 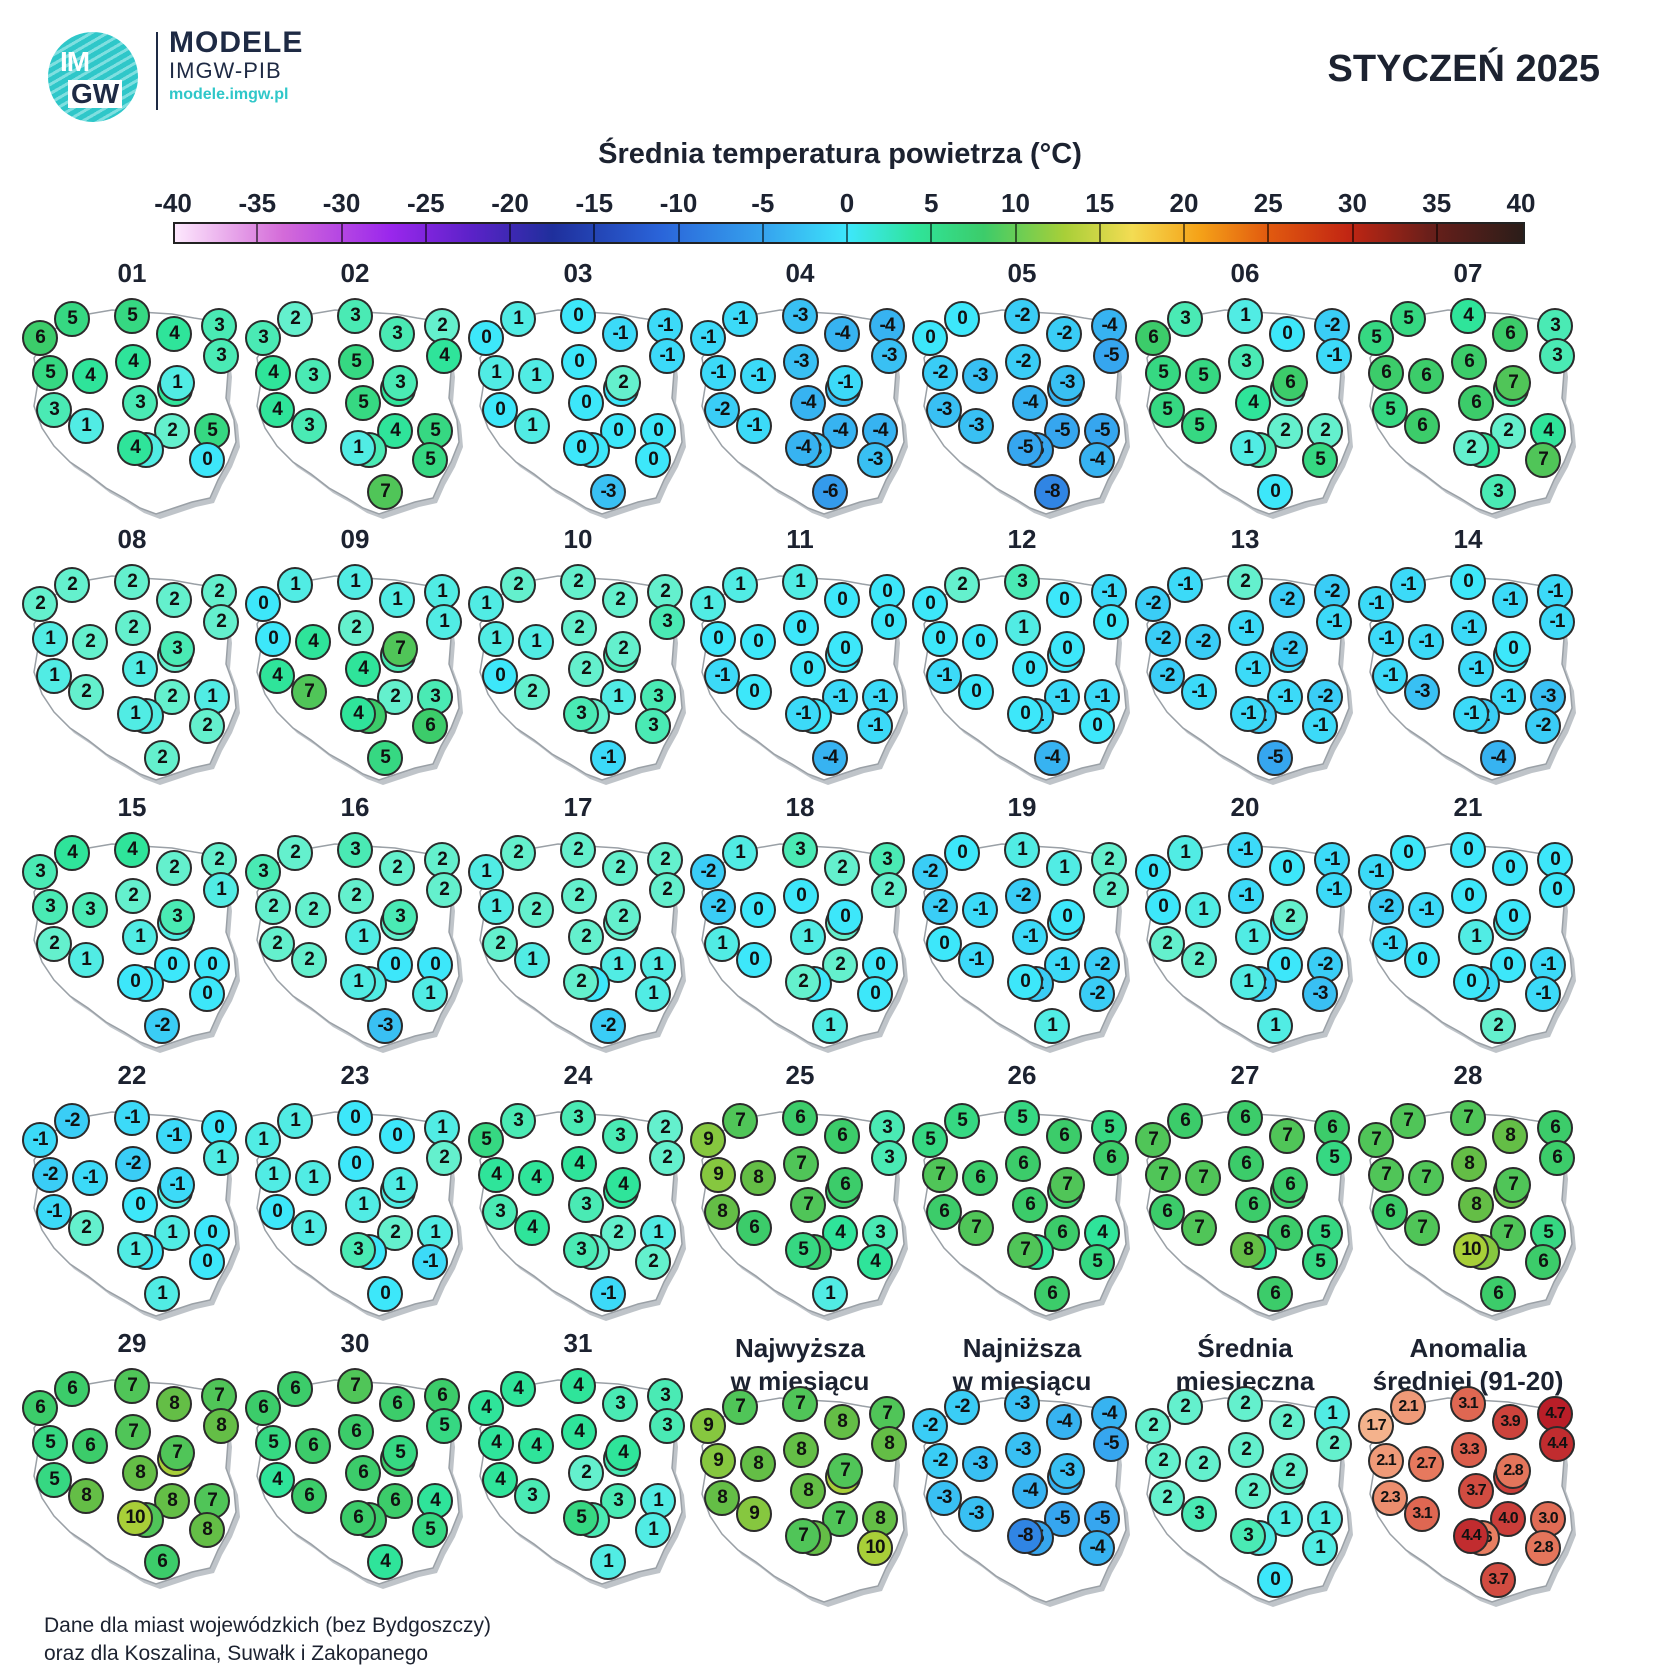 I want to click on panel-title-line-1: Średnia, so click(x=1245, y=1348).